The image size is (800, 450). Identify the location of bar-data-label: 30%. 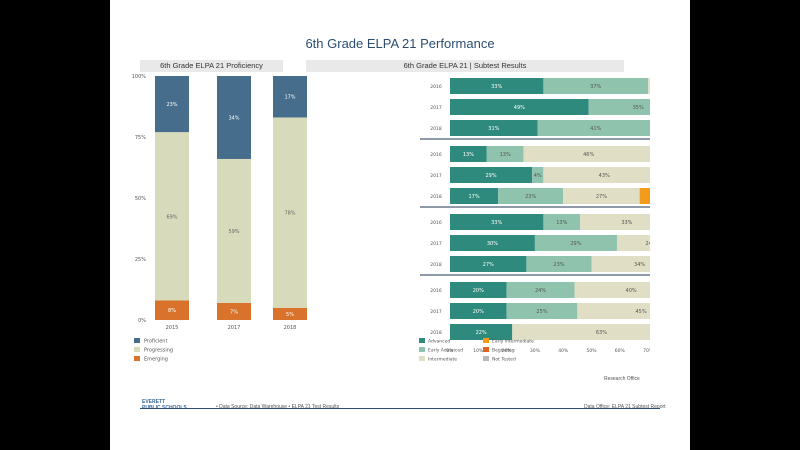
(492, 244).